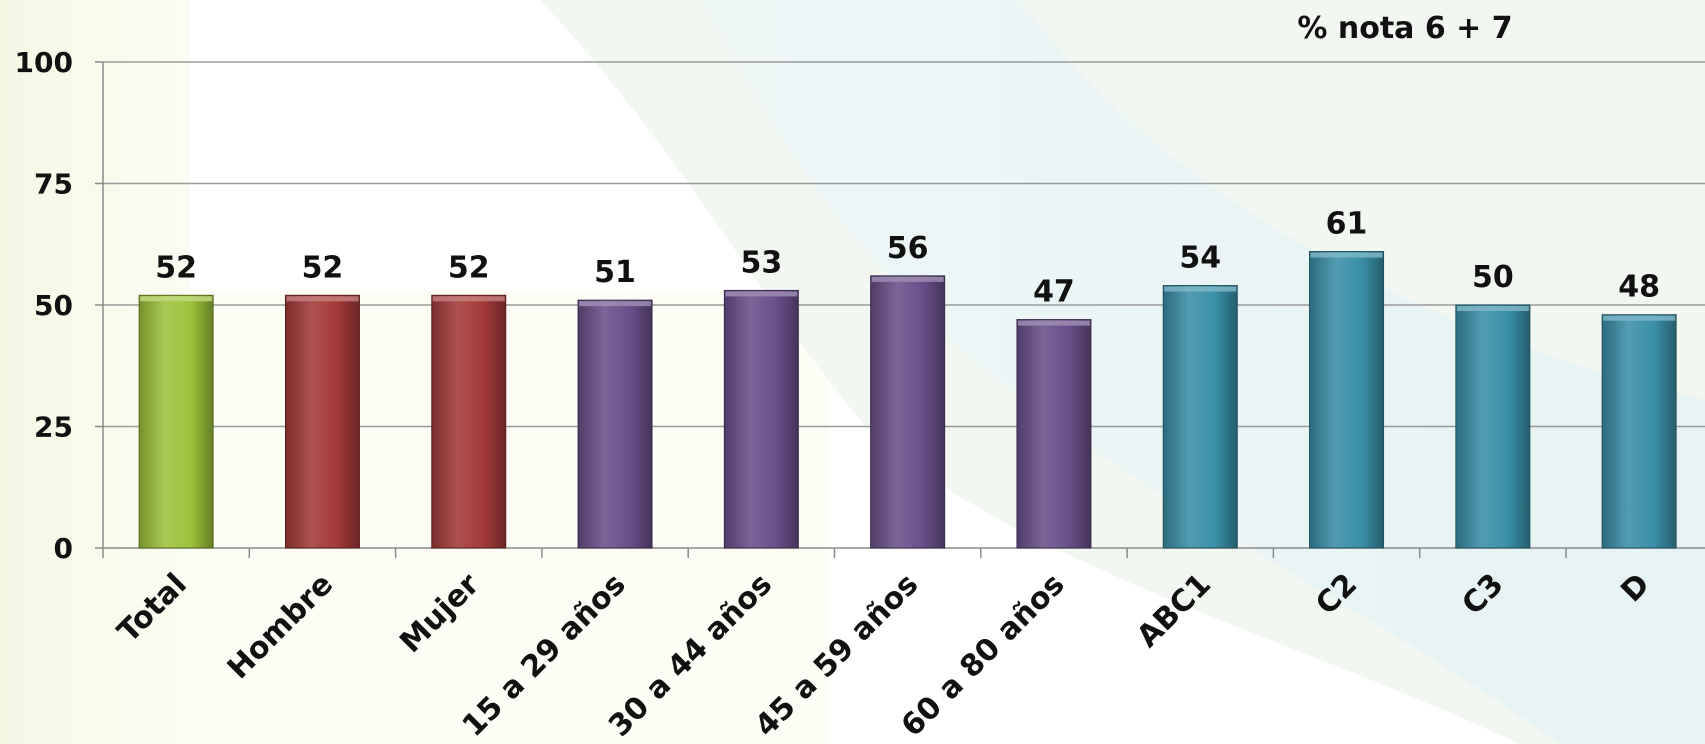 The image size is (1705, 744). What do you see at coordinates (761, 262) in the screenshot?
I see `bar-value-label: 53` at bounding box center [761, 262].